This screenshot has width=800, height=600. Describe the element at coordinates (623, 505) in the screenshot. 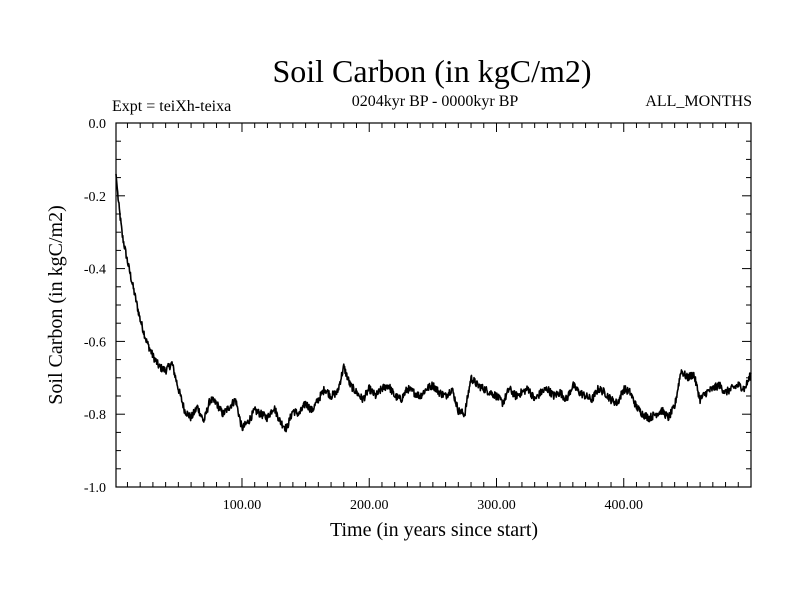

I see `x-tick-label: 400.00` at that location.